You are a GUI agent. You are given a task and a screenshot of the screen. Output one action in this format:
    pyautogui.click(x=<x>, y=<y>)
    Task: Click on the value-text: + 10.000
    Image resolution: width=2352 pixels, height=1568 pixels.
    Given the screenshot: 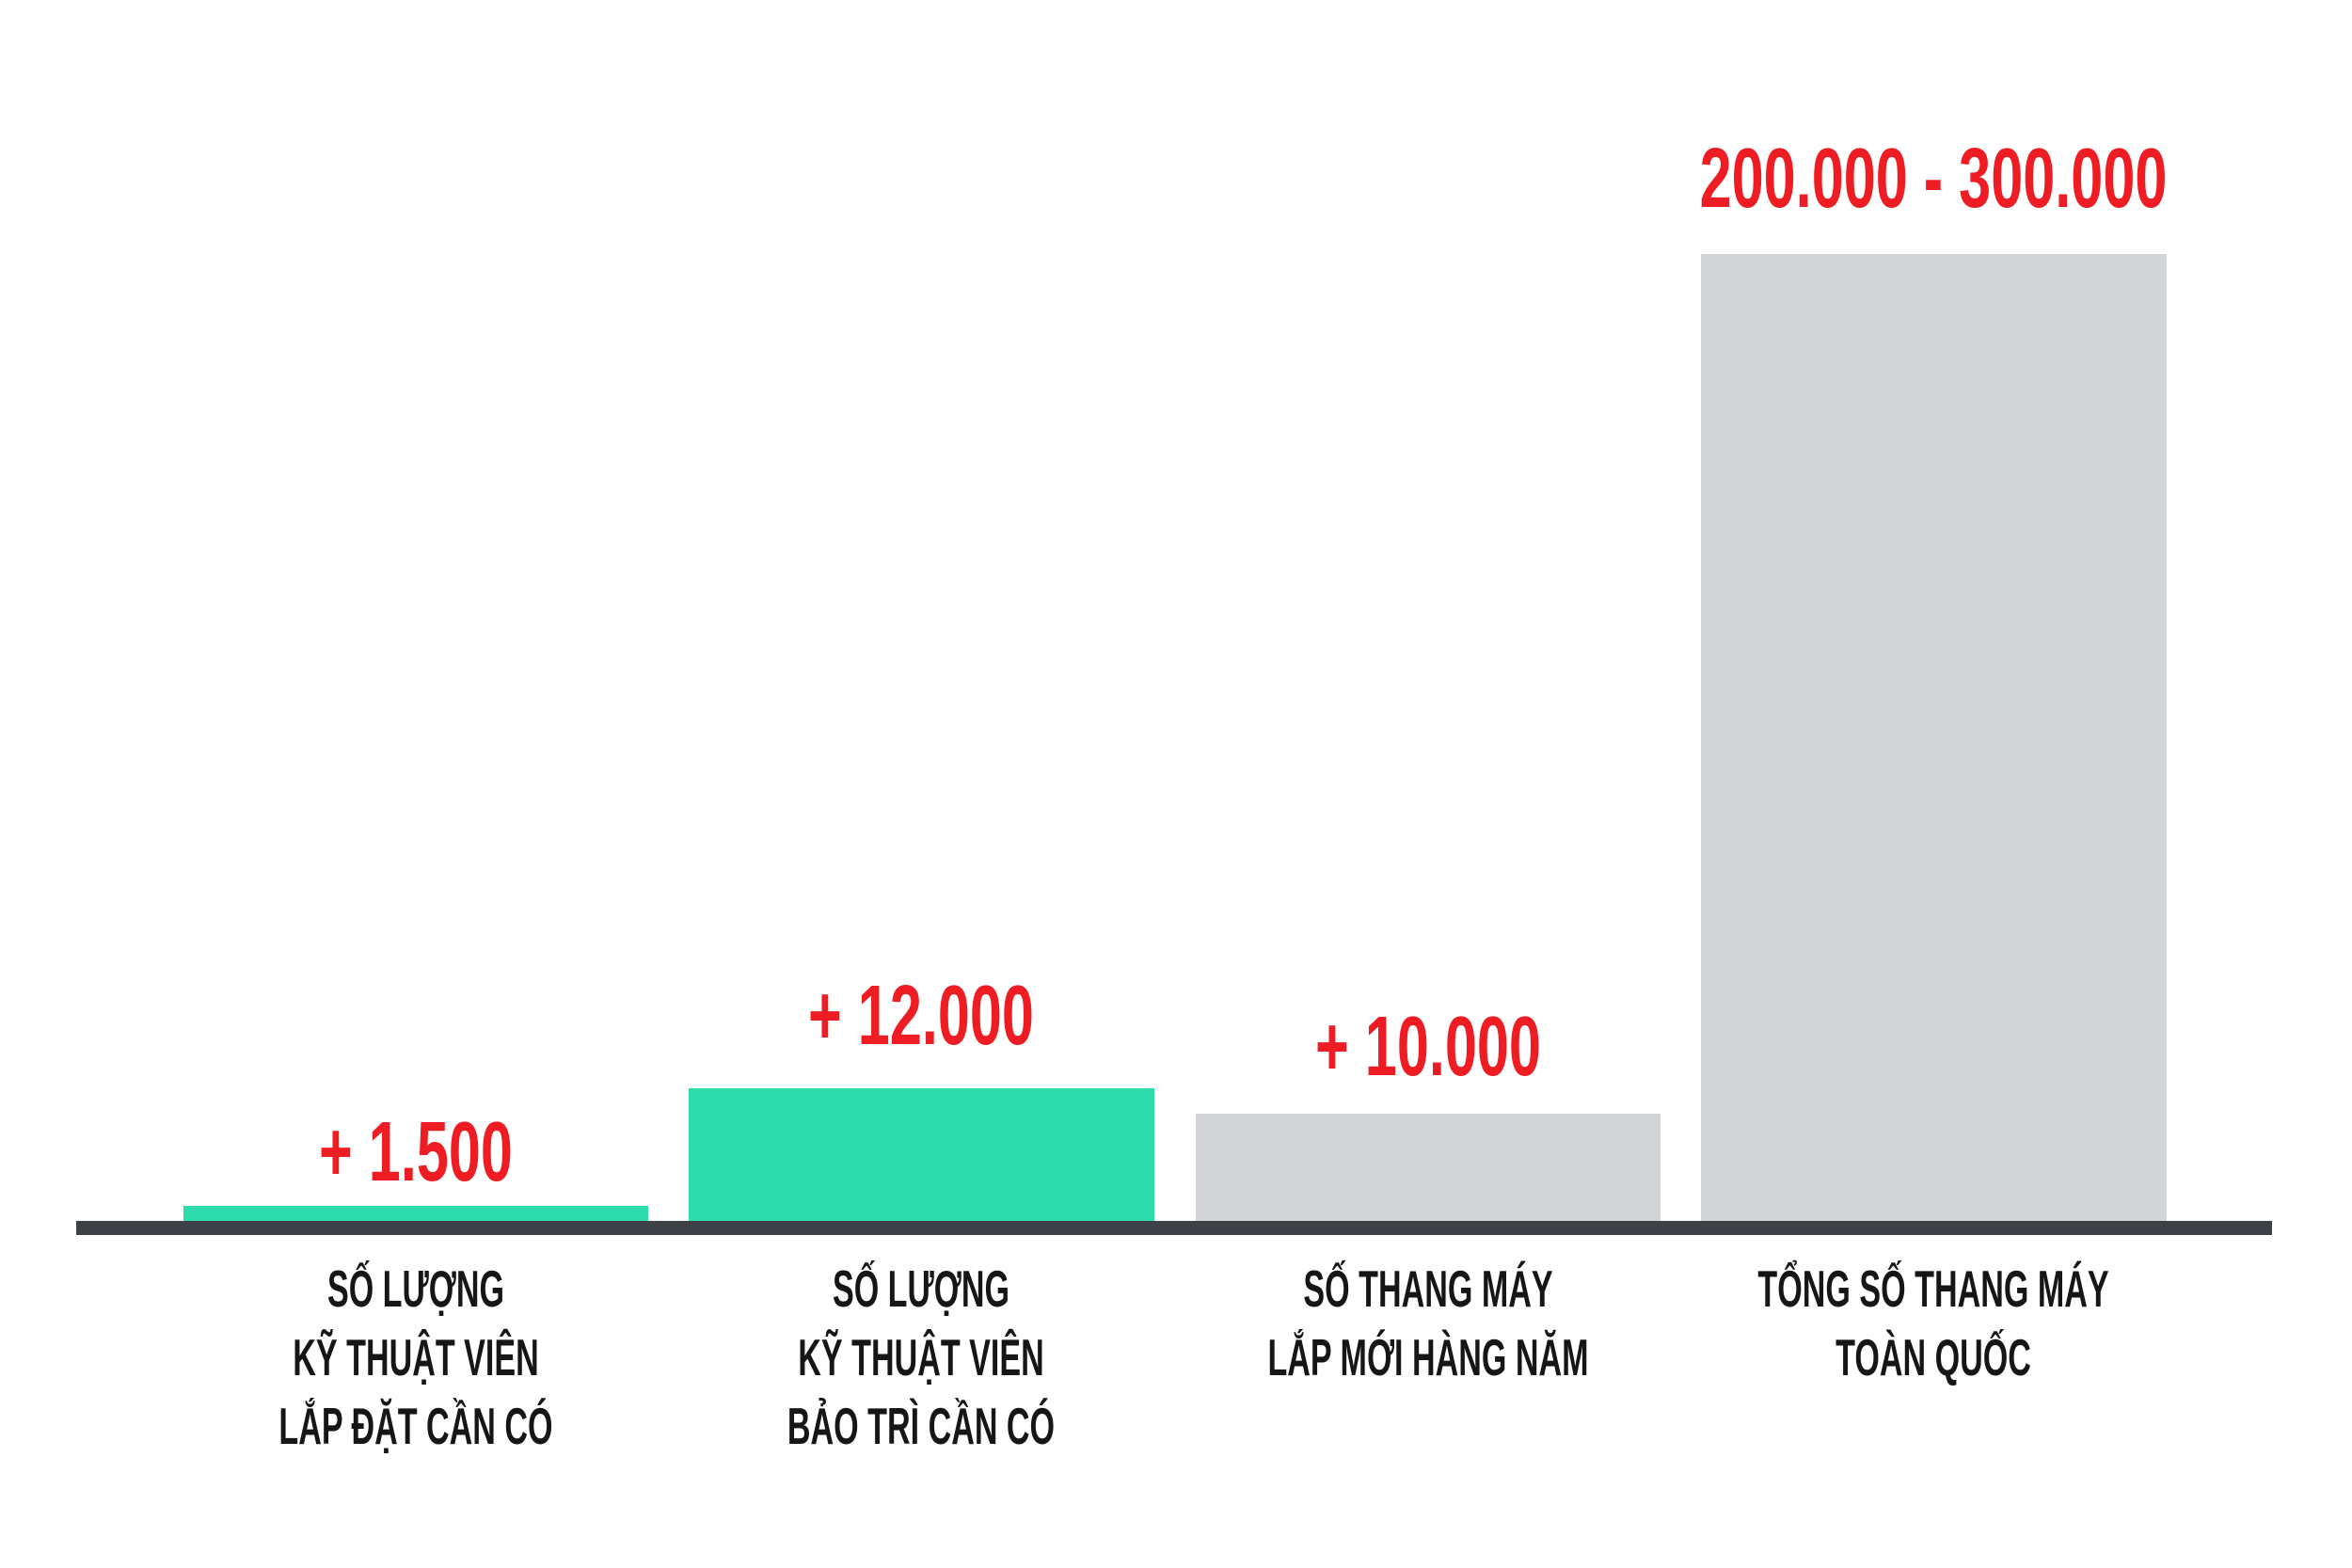 What is the action you would take?
    pyautogui.click(x=1428, y=1047)
    